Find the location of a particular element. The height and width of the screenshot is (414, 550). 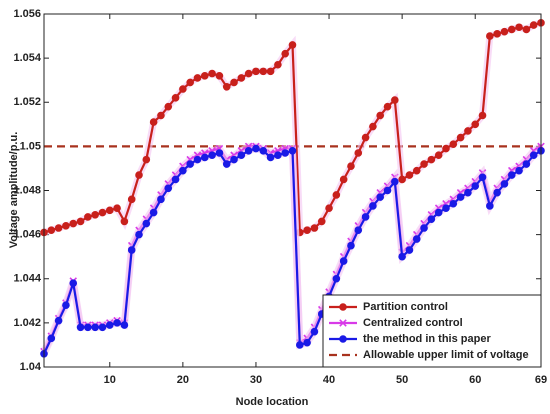

y-tick-label: 1.048 is located at coordinates (27, 190).